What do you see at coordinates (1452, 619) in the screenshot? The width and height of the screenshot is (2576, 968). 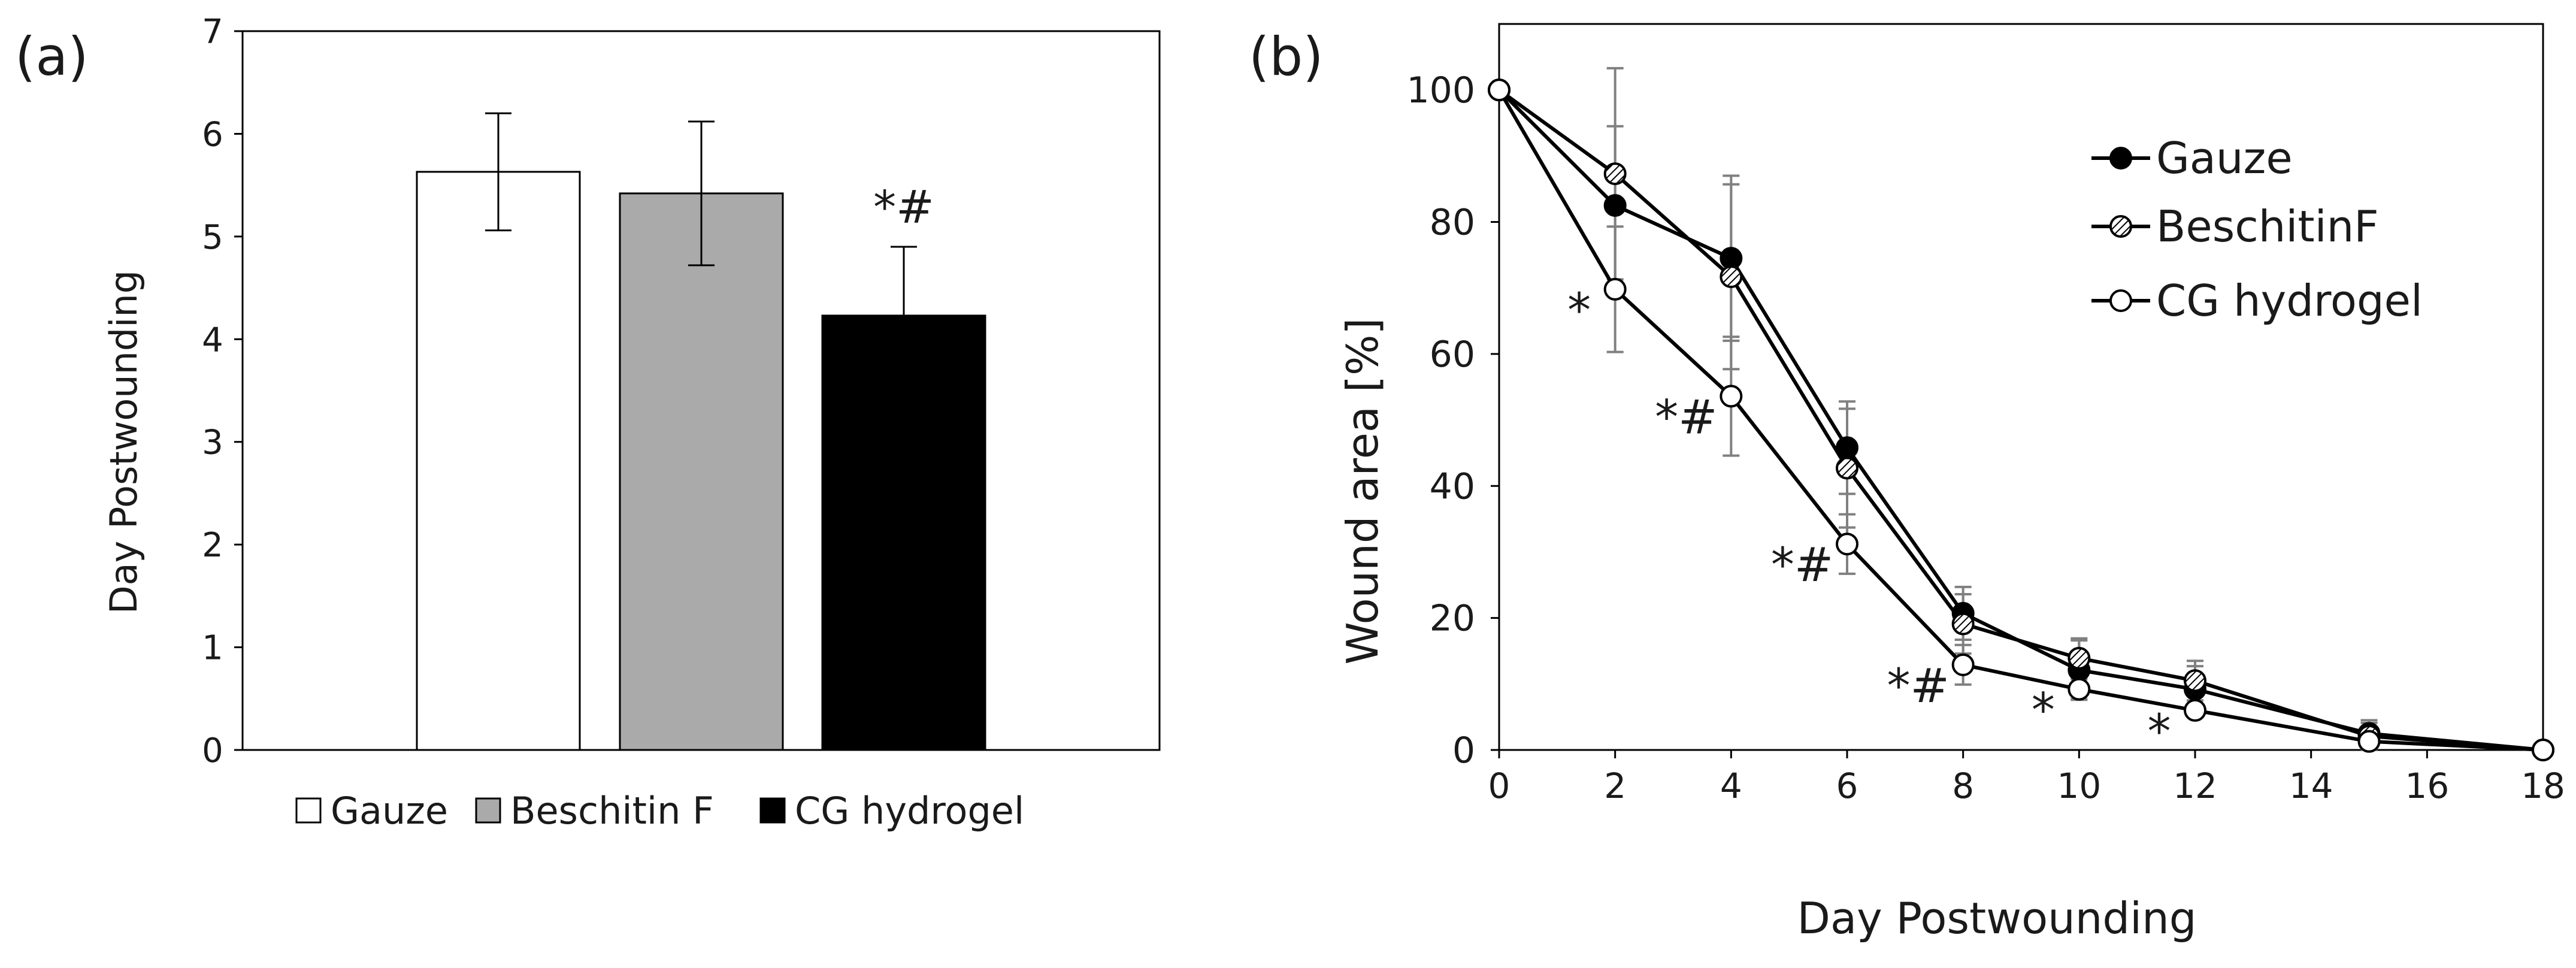 I see `y-tick-label: 20` at bounding box center [1452, 619].